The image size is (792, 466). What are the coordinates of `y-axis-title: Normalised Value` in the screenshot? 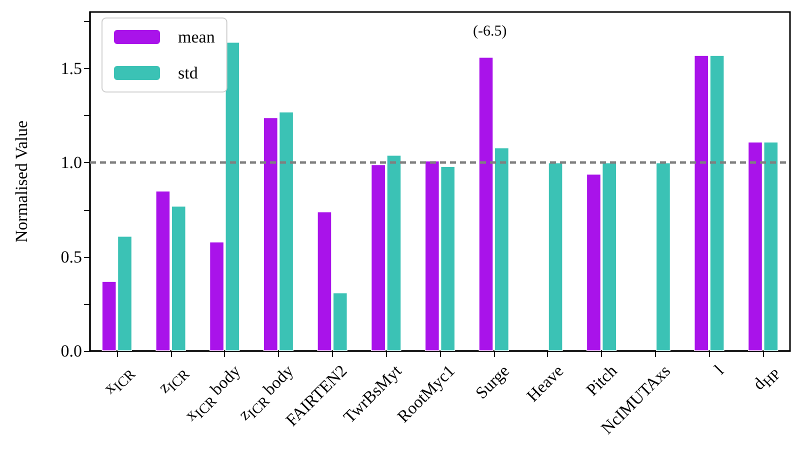 It's located at (21, 181).